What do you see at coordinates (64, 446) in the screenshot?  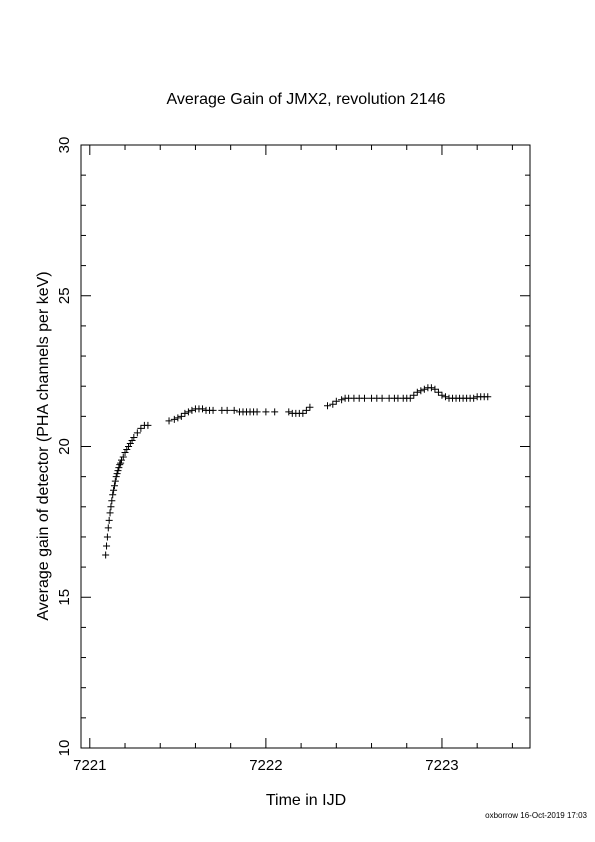 I see `y-tick-label: 20` at bounding box center [64, 446].